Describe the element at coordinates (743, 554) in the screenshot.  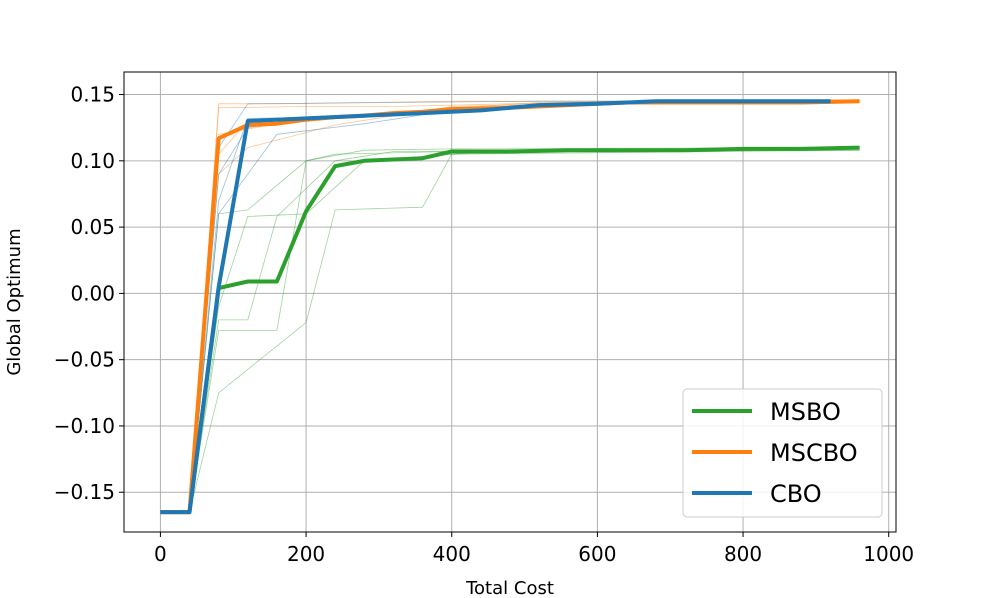
I see `x-tick-label: 800` at that location.